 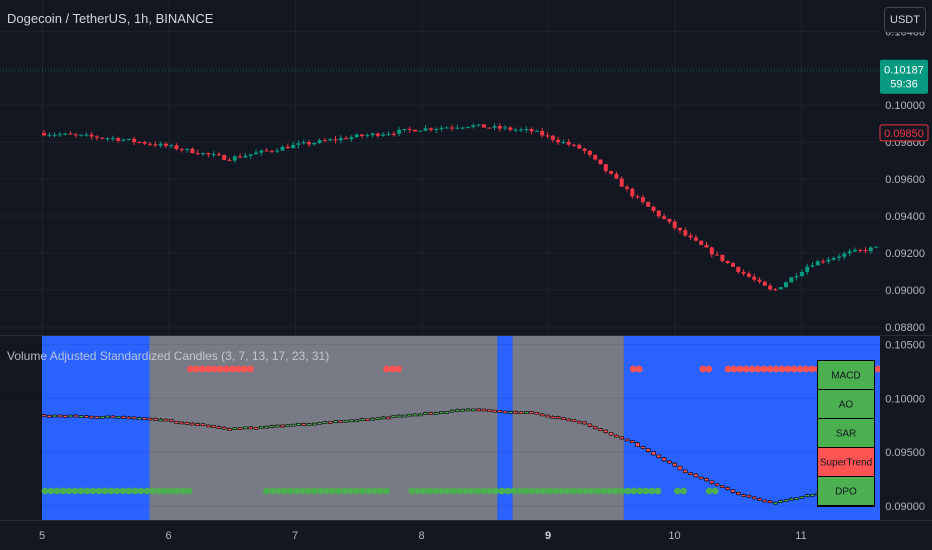 I want to click on time-tick-label: 8, so click(x=421, y=536).